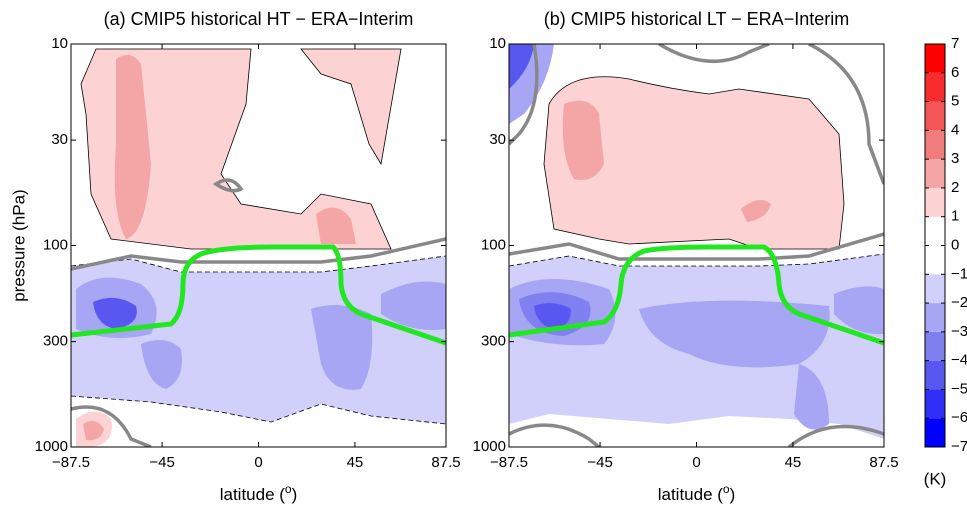 Image resolution: width=967 pixels, height=516 pixels. What do you see at coordinates (955, 72) in the screenshot?
I see `colorbar-tick-label: 6` at bounding box center [955, 72].